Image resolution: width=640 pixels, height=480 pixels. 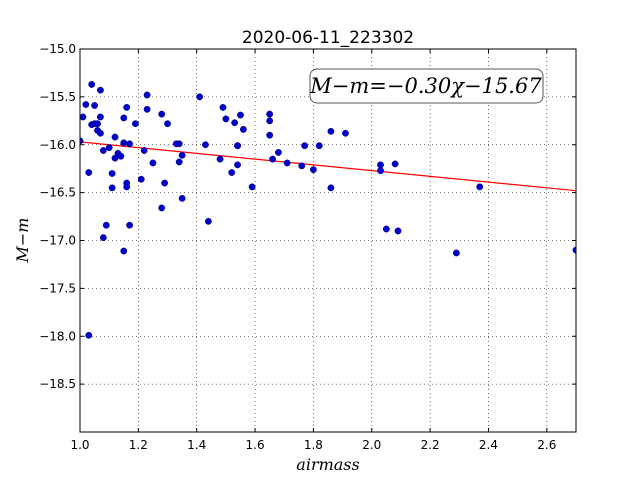 What do you see at coordinates (255, 445) in the screenshot?
I see `x-tick-label: 1.6` at bounding box center [255, 445].